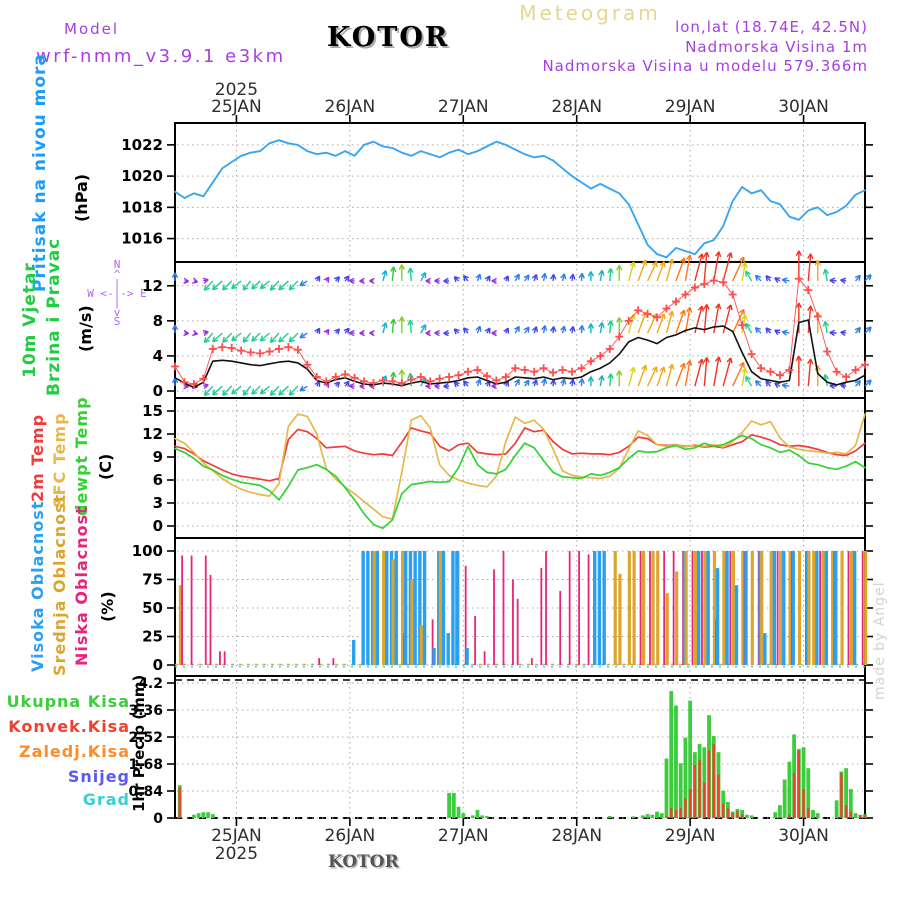 The width and height of the screenshot is (900, 900). Describe the element at coordinates (590, 13) in the screenshot. I see `site-title: Meteogram` at that location.